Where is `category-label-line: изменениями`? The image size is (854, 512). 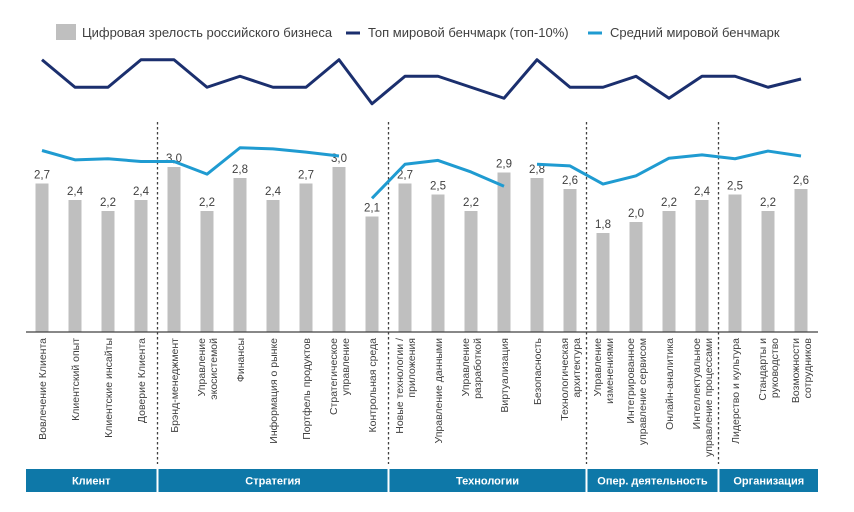 category-label-line: изменениями is located at coordinates (610, 371).